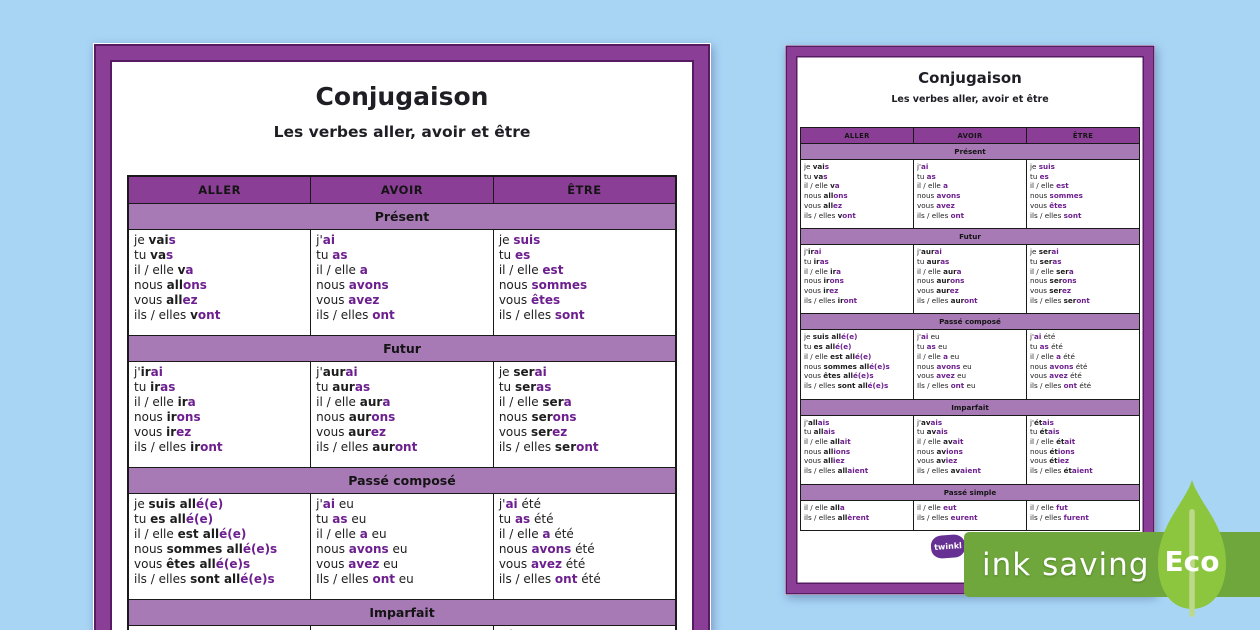 The image size is (1260, 630). Describe the element at coordinates (1083, 515) in the screenshot. I see `conjugation-cell: il / elle fut ils / elles furent` at that location.